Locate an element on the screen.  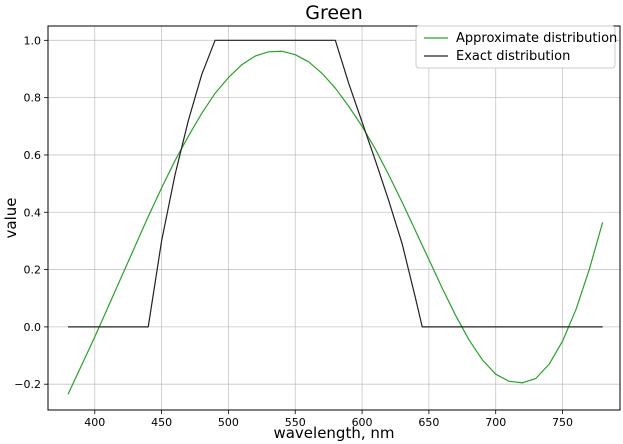
legend-label-exact: Exact distribution is located at coordinates (513, 56).